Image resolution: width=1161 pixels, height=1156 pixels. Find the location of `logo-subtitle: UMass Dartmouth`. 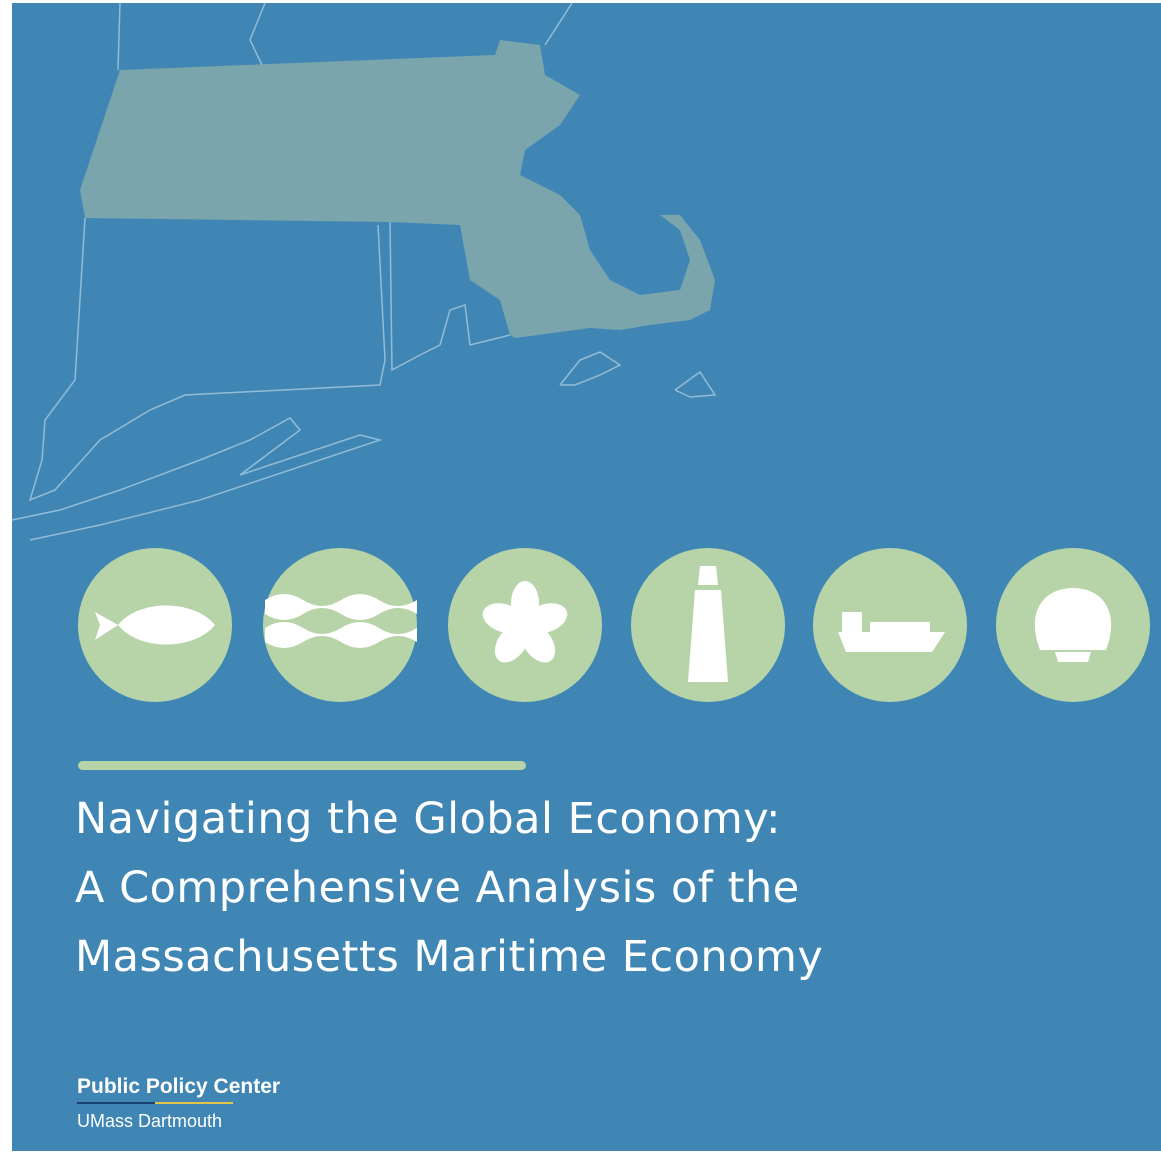

logo-subtitle: UMass Dartmouth is located at coordinates (149, 1121).